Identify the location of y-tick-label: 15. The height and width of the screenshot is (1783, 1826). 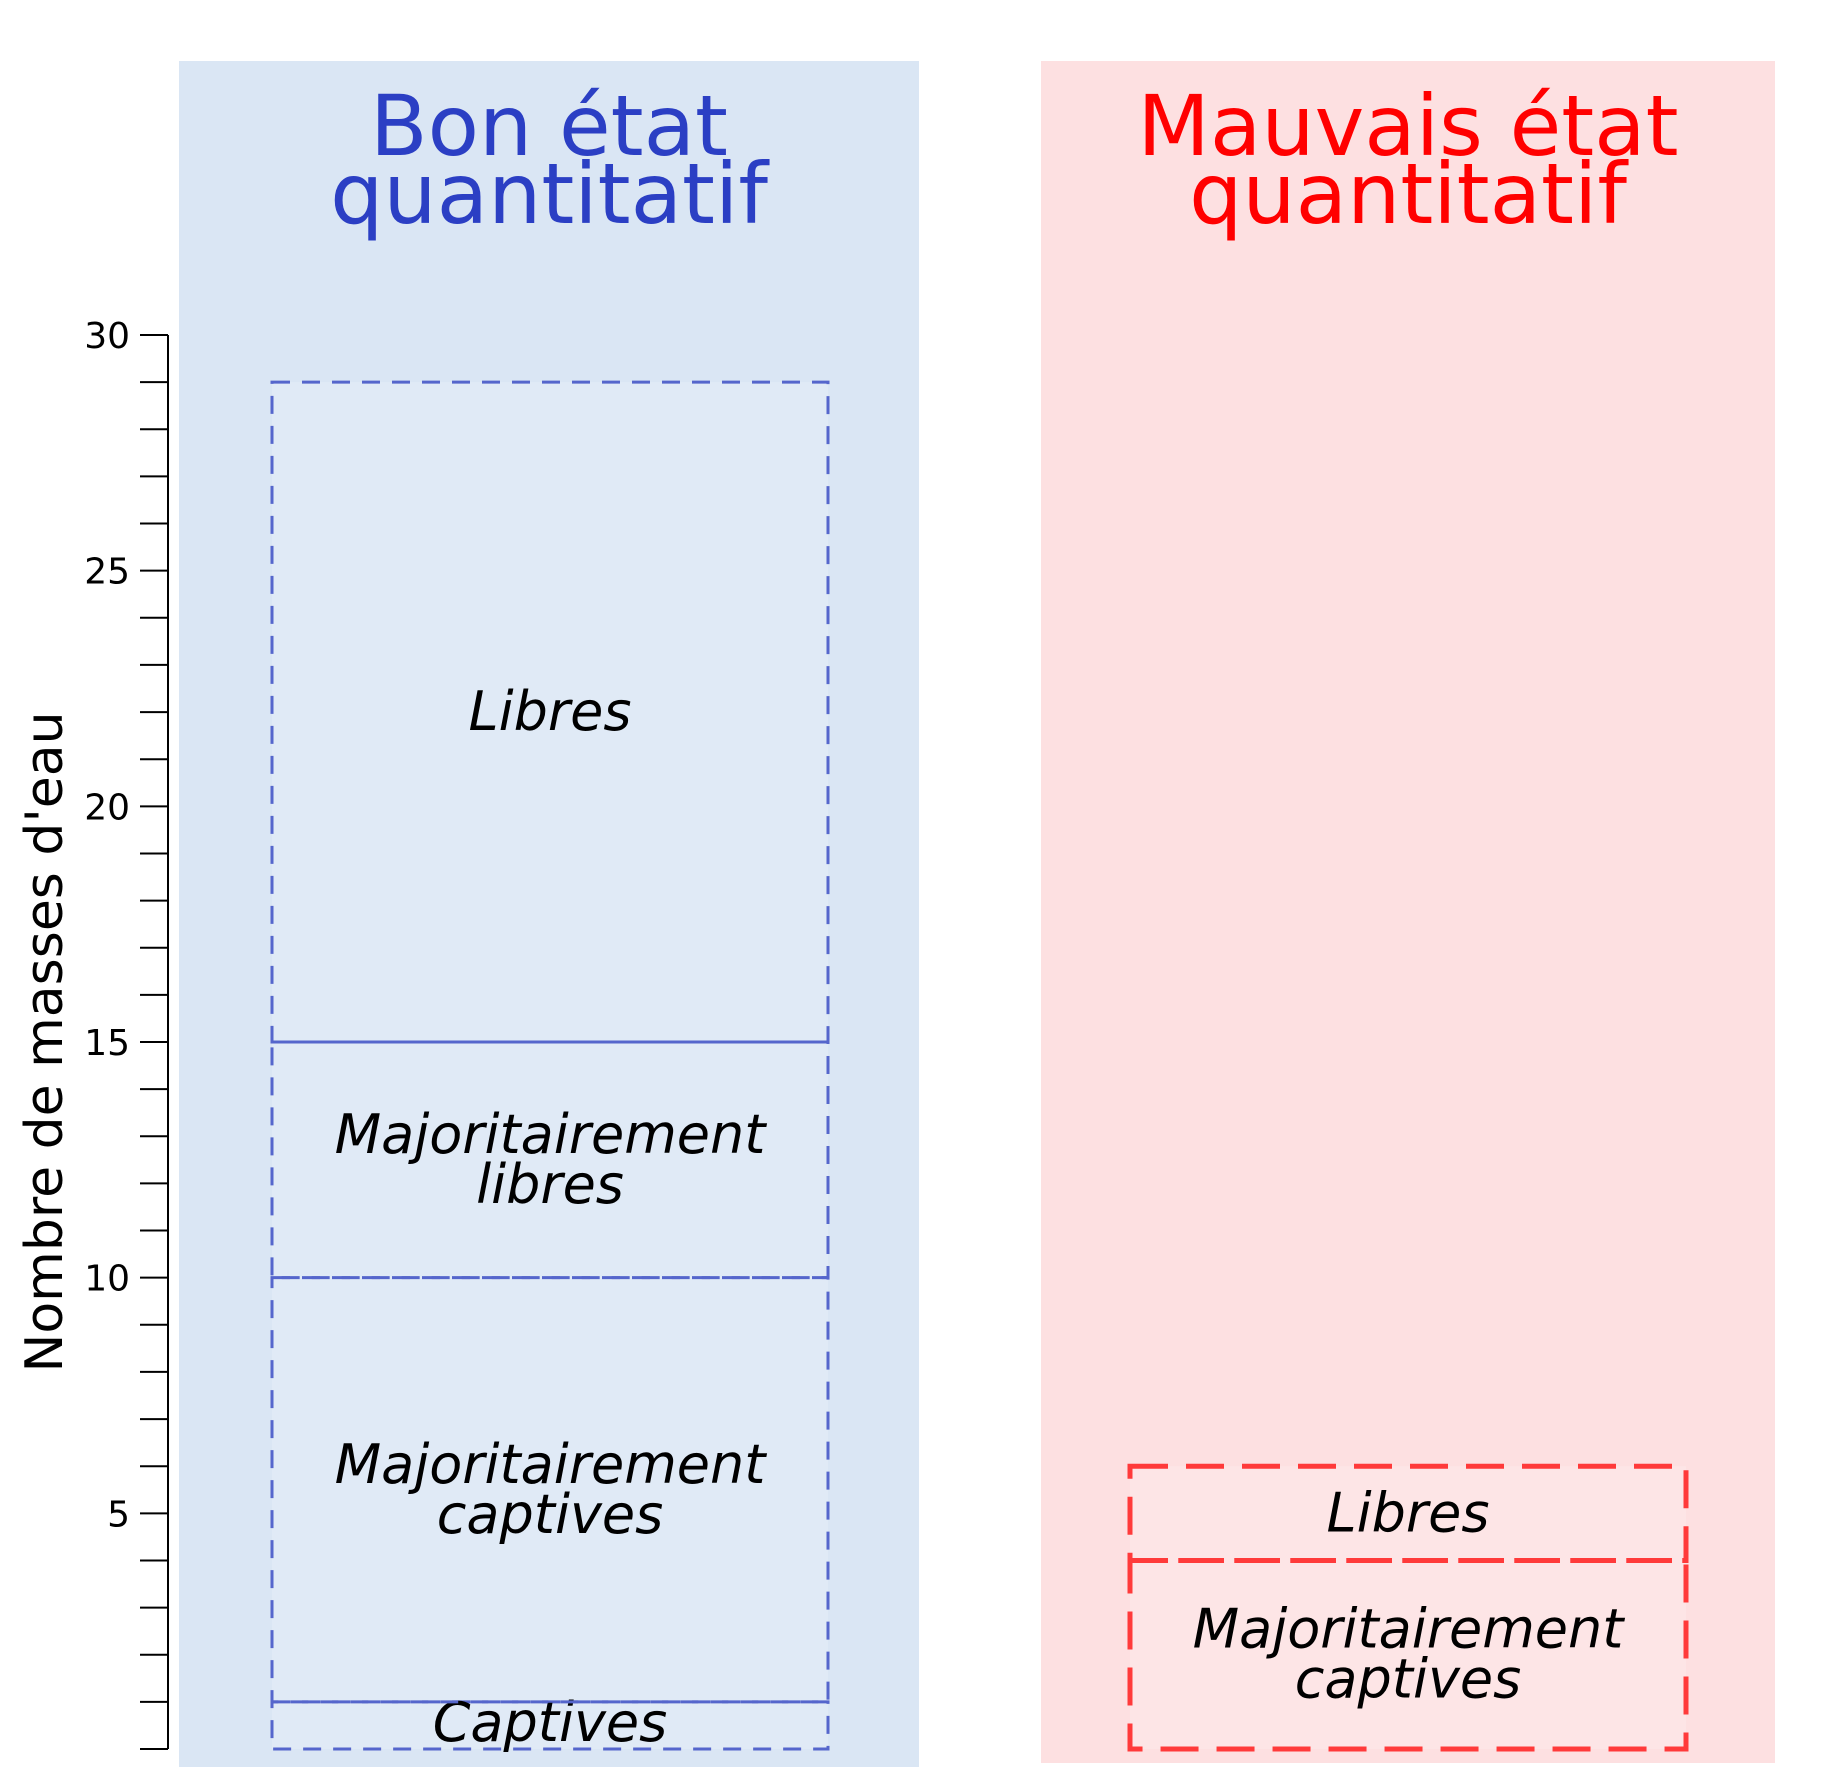
(107, 1043).